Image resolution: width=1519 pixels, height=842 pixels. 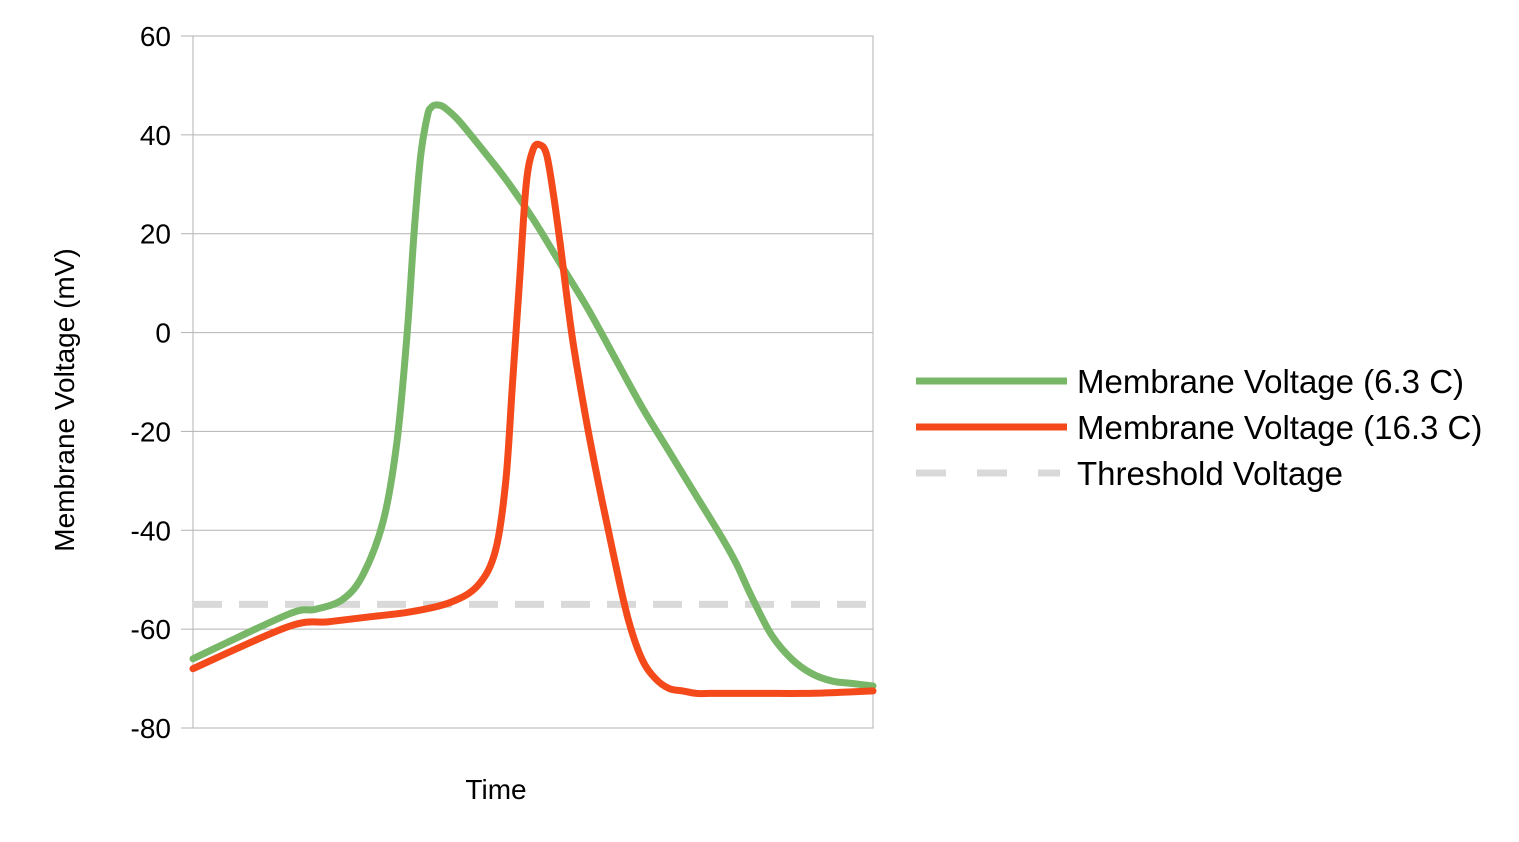 I want to click on y-tick-label: -60, so click(x=151, y=629).